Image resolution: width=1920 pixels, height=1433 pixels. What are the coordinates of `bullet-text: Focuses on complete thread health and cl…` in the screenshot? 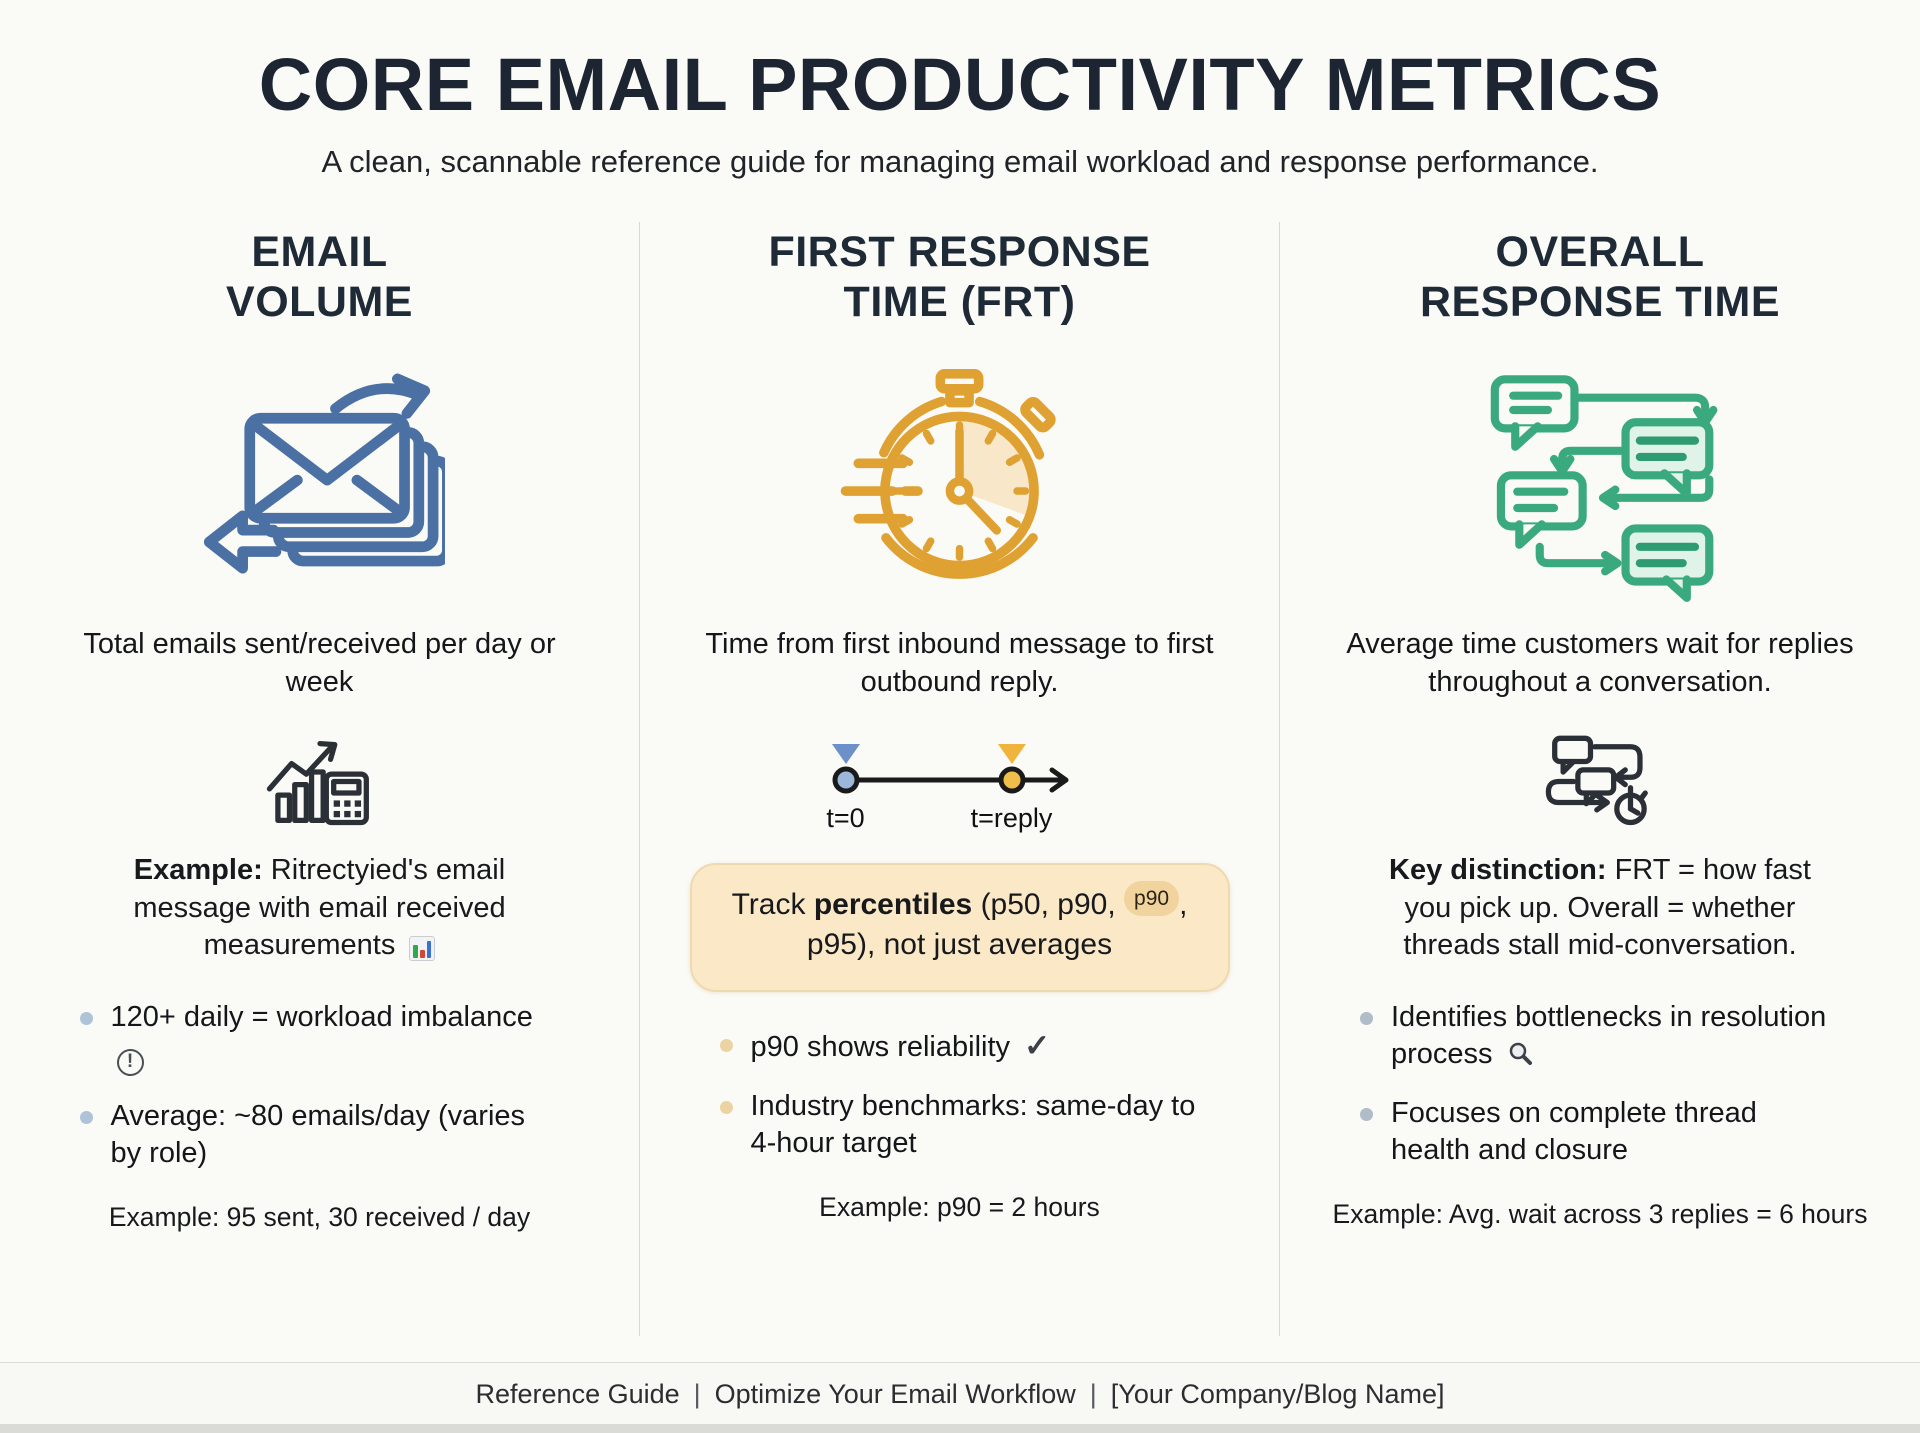 It's located at (1574, 1132).